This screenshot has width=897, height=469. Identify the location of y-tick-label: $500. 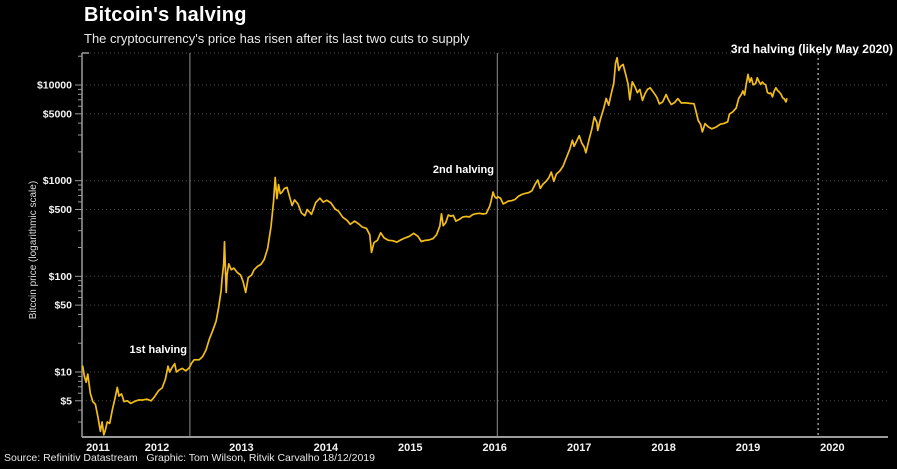
(61, 210).